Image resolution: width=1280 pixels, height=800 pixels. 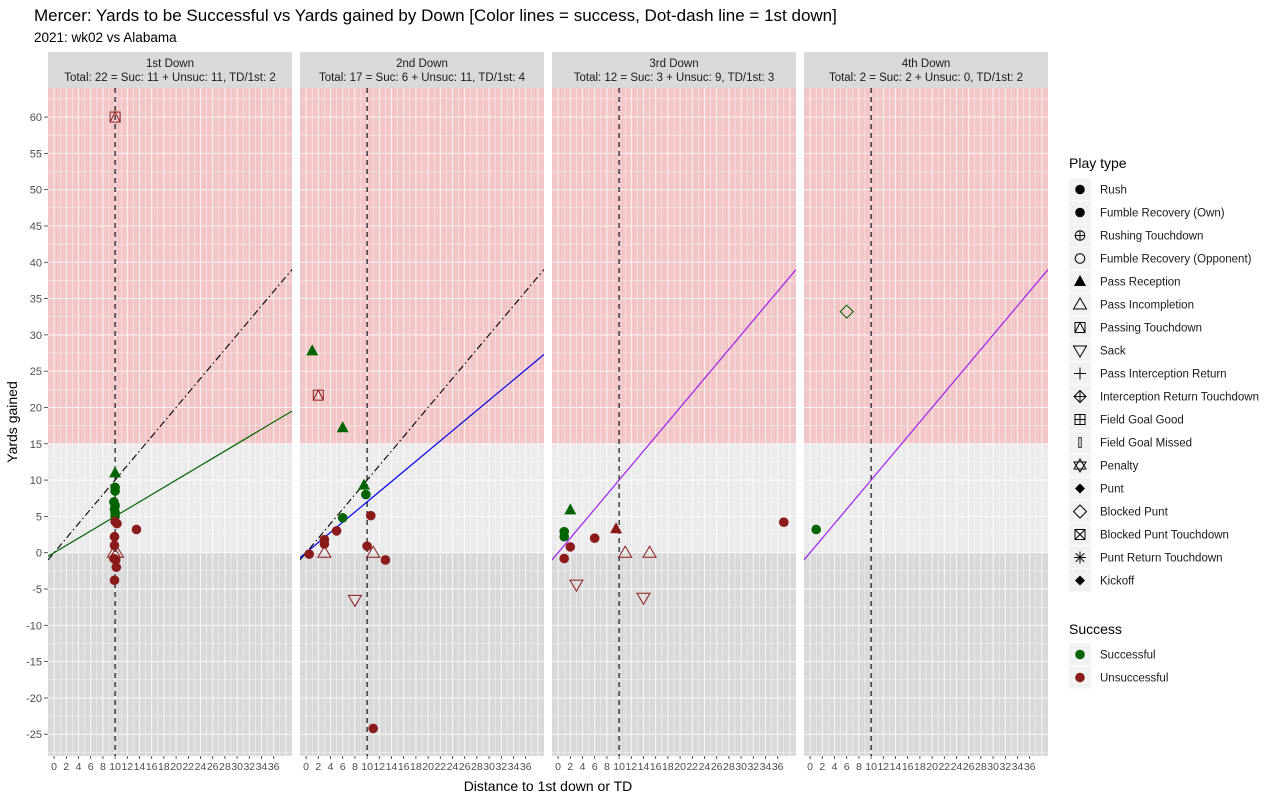 I want to click on open-circle-icon, so click(x=1080, y=258).